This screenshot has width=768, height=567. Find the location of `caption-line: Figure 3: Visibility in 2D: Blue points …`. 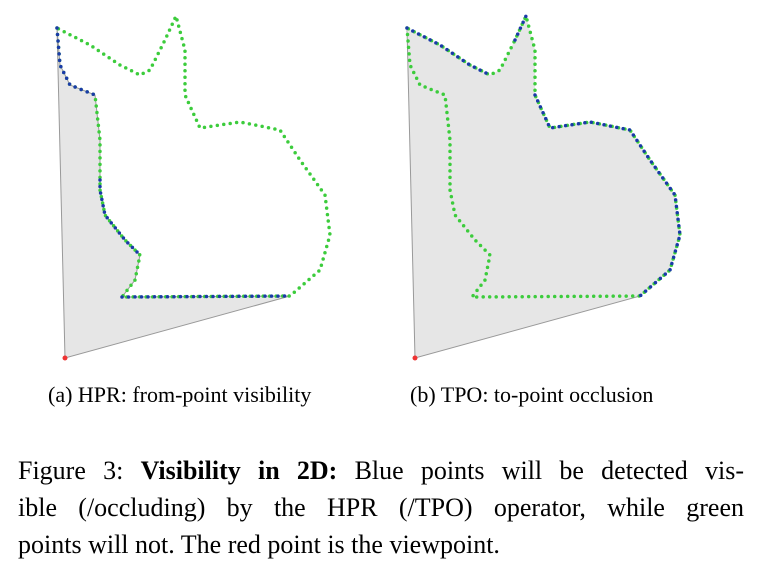

caption-line: Figure 3: Visibility in 2D: Blue points … is located at coordinates (381, 470).